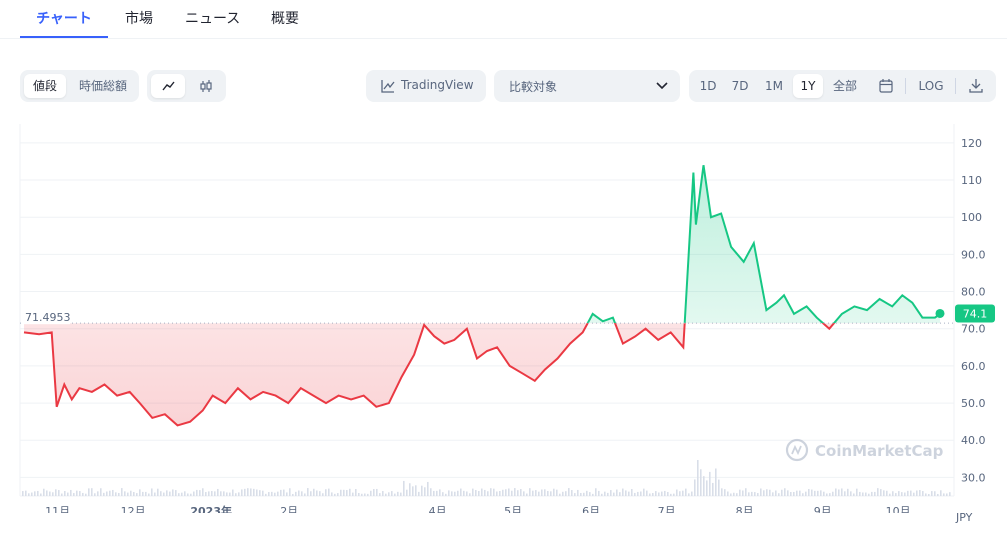 The image size is (1007, 543). I want to click on download-icon, so click(976, 86).